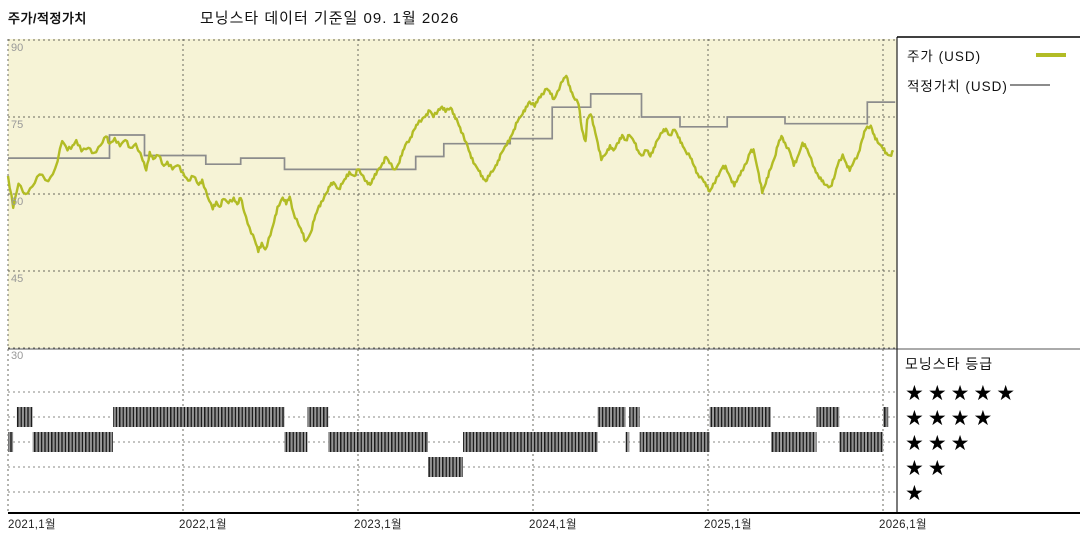 This screenshot has height=540, width=1080. Describe the element at coordinates (1029, 85) in the screenshot. I see `fair-value-line-swatch` at that location.